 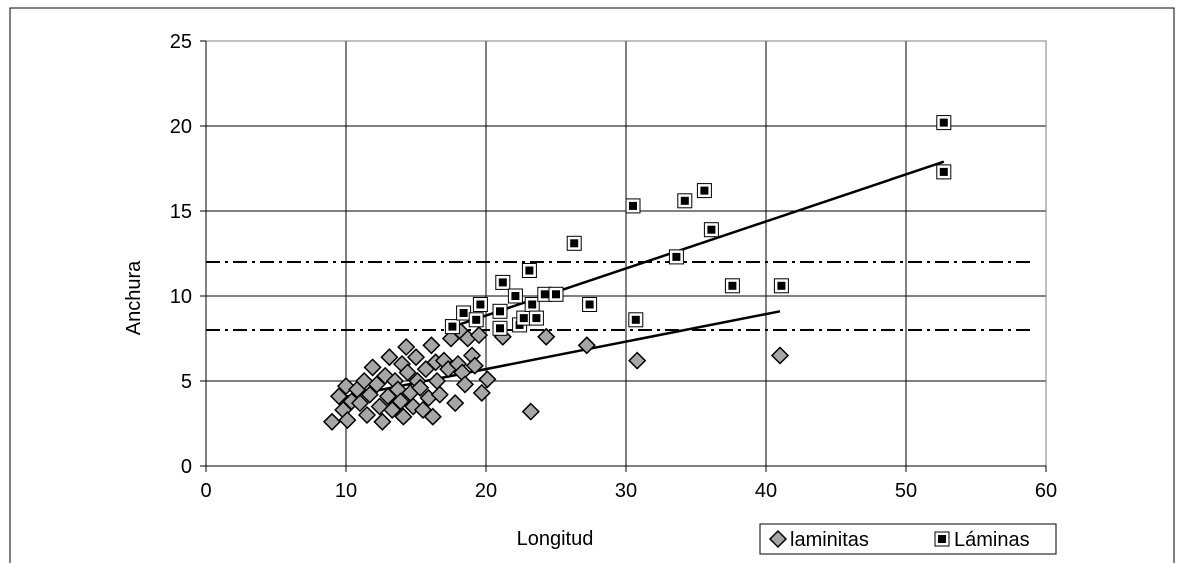 What do you see at coordinates (486, 491) in the screenshot?
I see `x-tick-label: 20` at bounding box center [486, 491].